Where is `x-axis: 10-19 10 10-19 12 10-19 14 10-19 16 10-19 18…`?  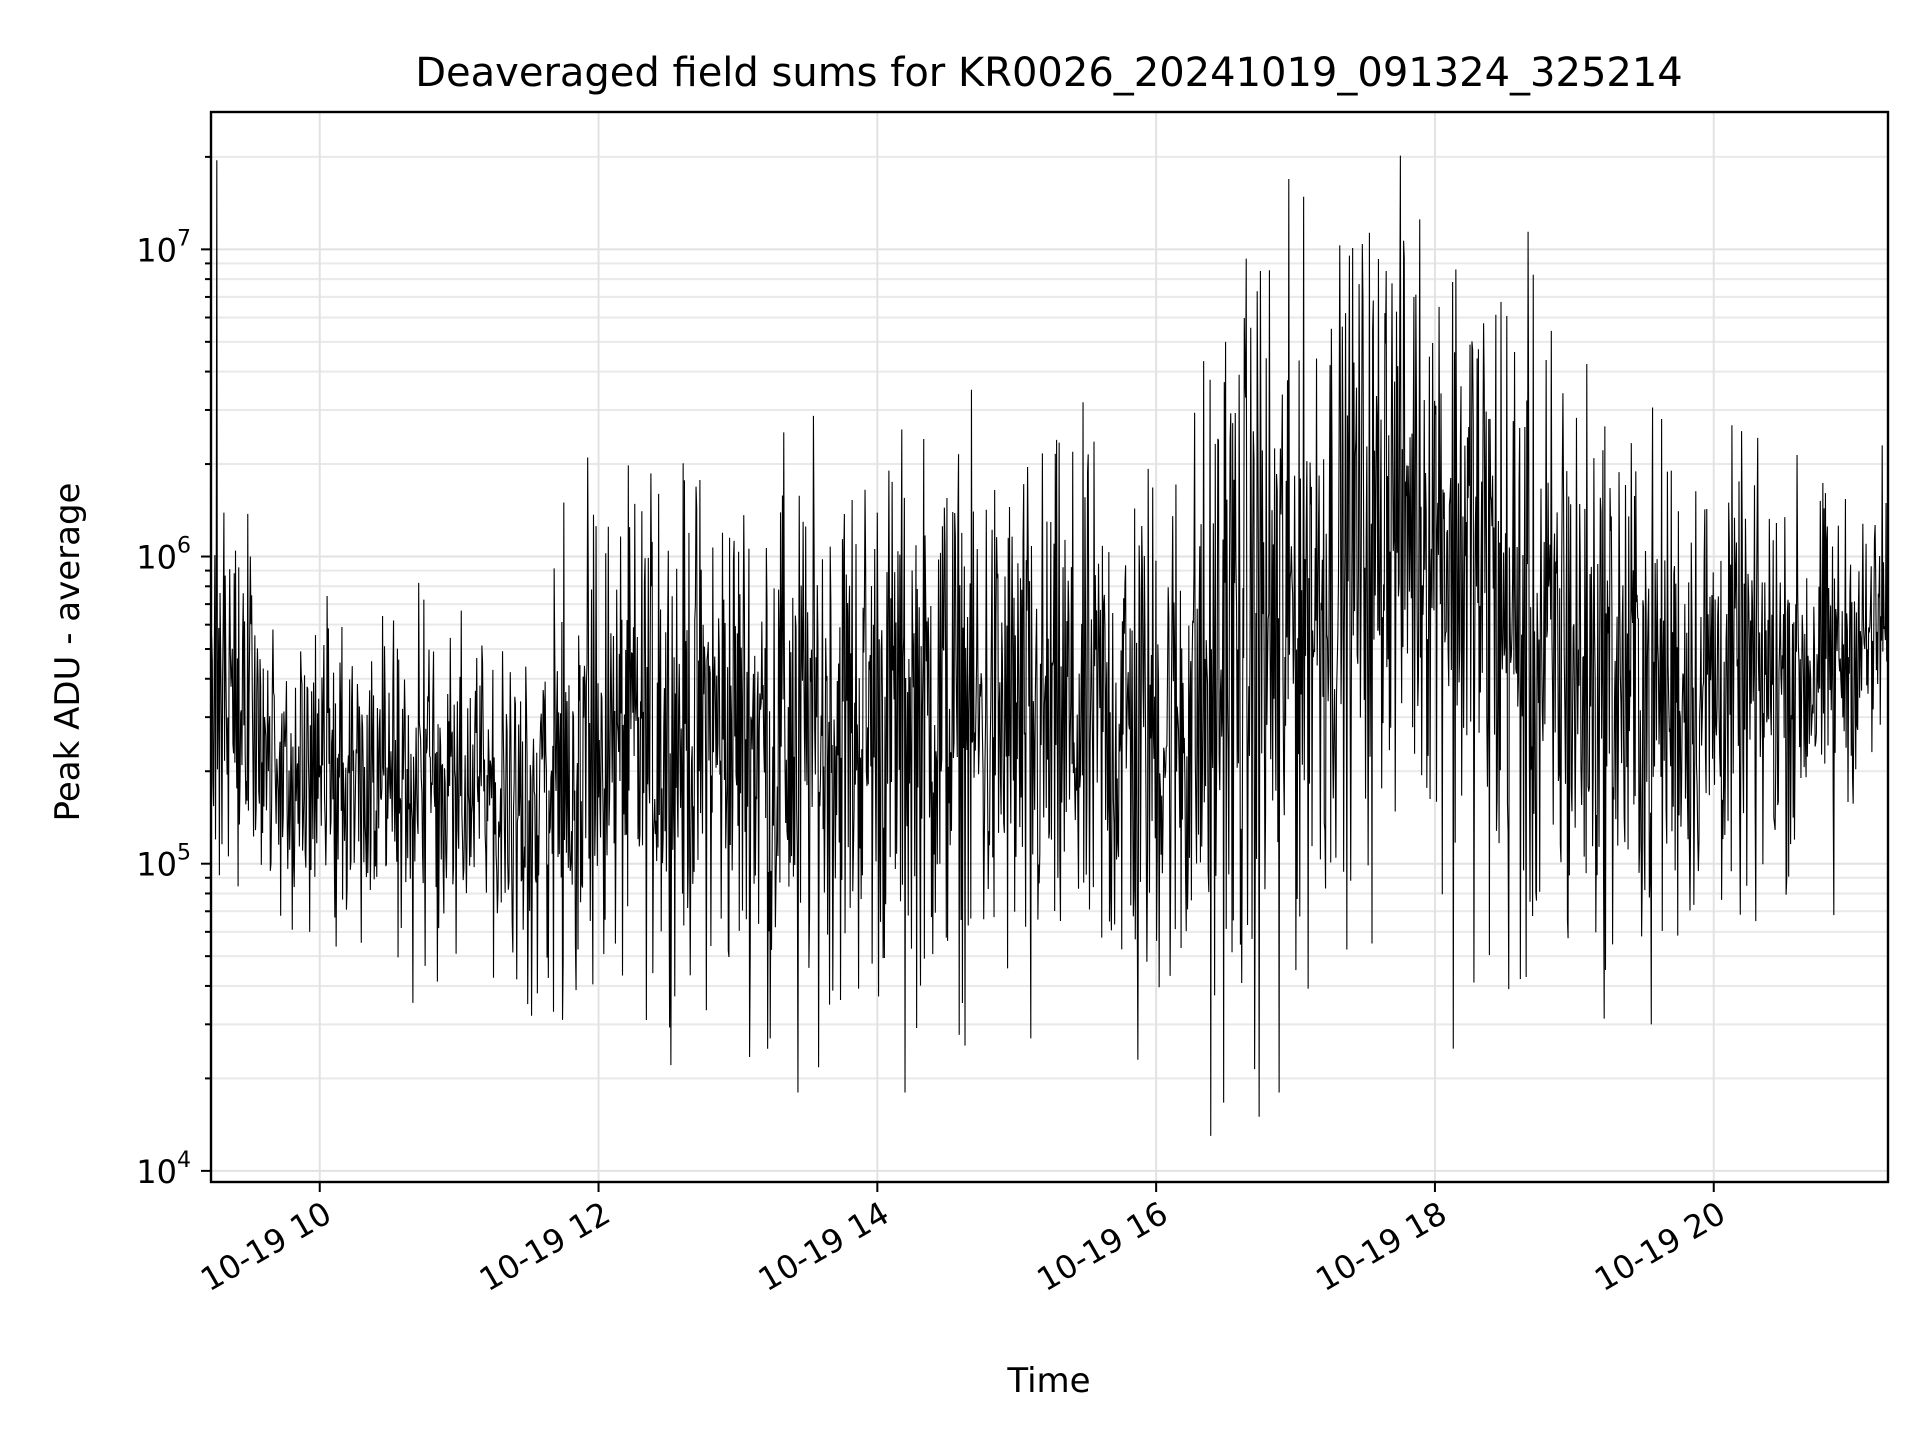
x-axis: 10-19 10 10-19 12 10-19 14 10-19 16 10-19 18… is located at coordinates (963, 1240).